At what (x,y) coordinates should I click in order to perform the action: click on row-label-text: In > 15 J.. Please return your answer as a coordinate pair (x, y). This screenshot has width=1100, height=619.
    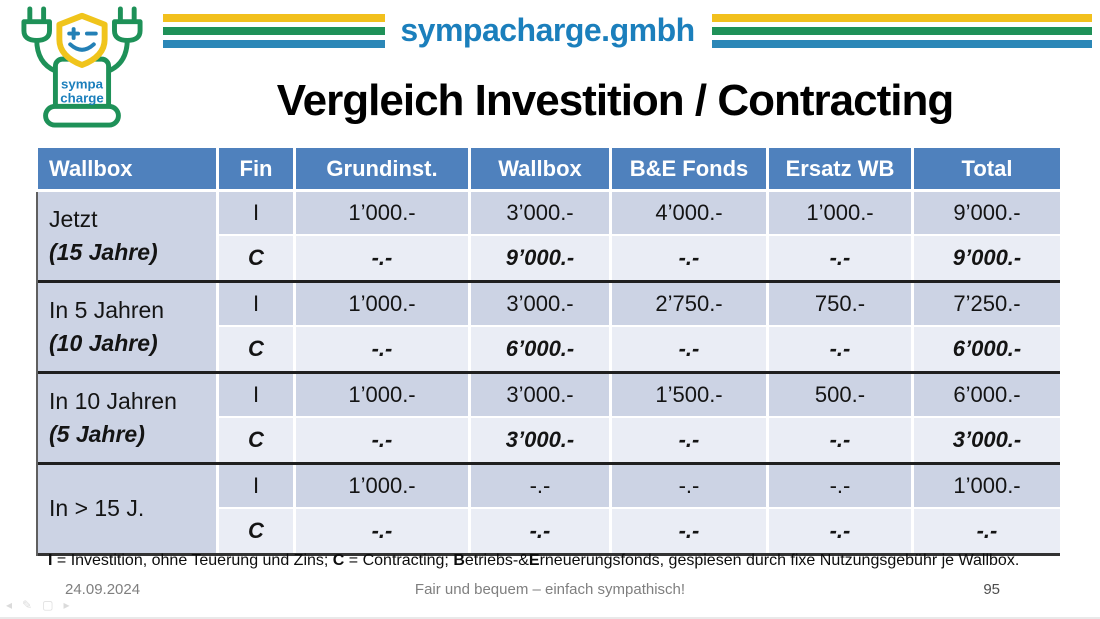
    Looking at the image, I should click on (97, 508).